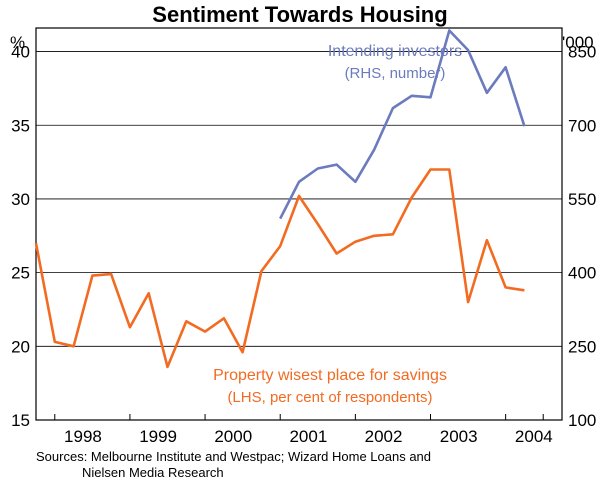  What do you see at coordinates (83, 436) in the screenshot?
I see `x-tick-label-1998: 1998` at bounding box center [83, 436].